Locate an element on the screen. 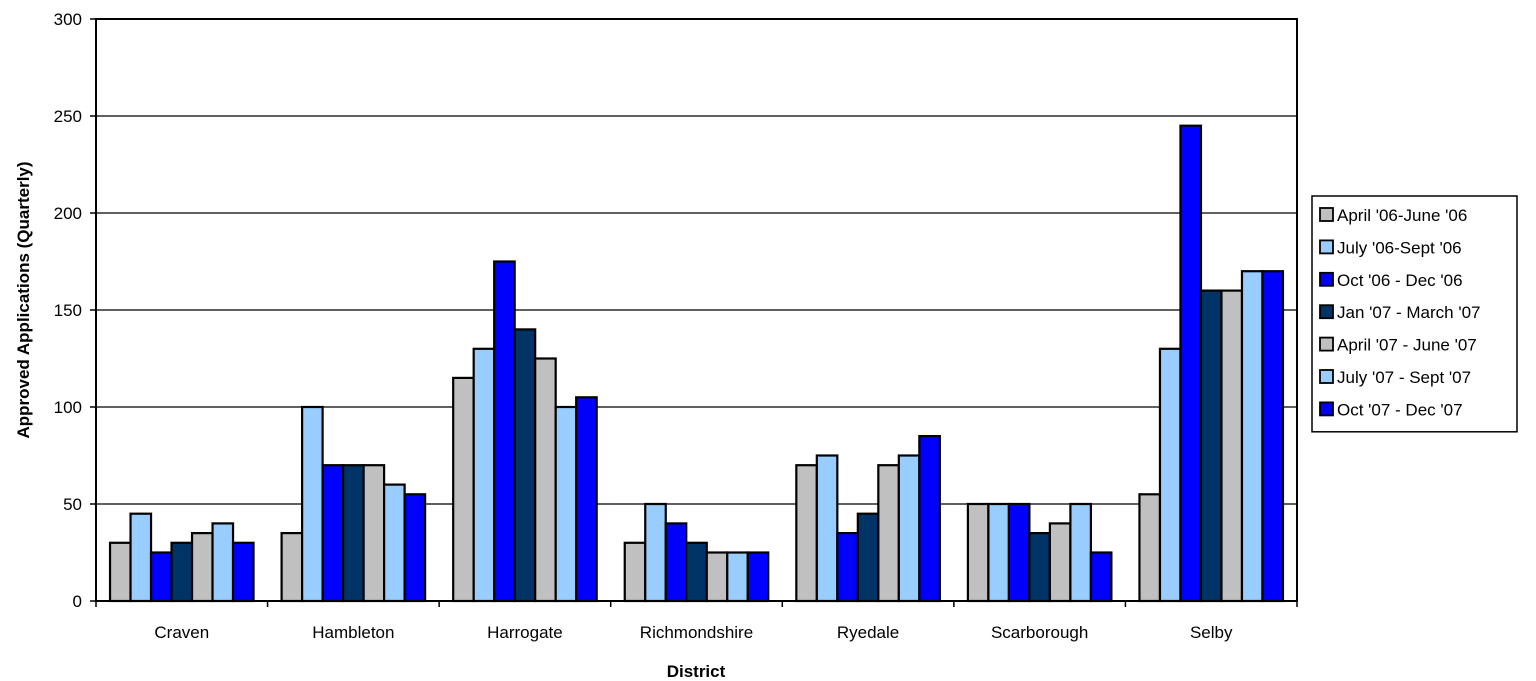 The image size is (1536, 681). x-axis-title: District is located at coordinates (696, 671).